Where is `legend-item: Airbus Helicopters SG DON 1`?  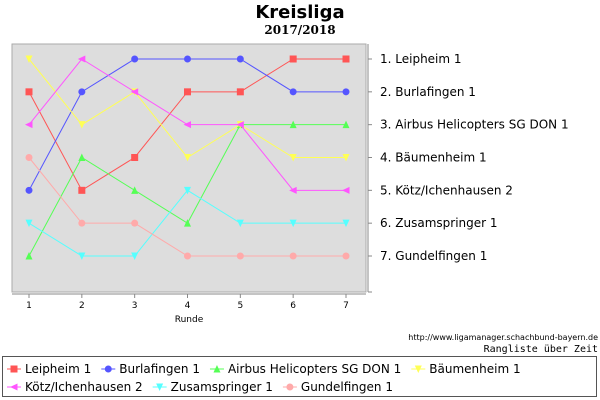 legend-item: Airbus Helicopters SG DON 1 is located at coordinates (305, 369).